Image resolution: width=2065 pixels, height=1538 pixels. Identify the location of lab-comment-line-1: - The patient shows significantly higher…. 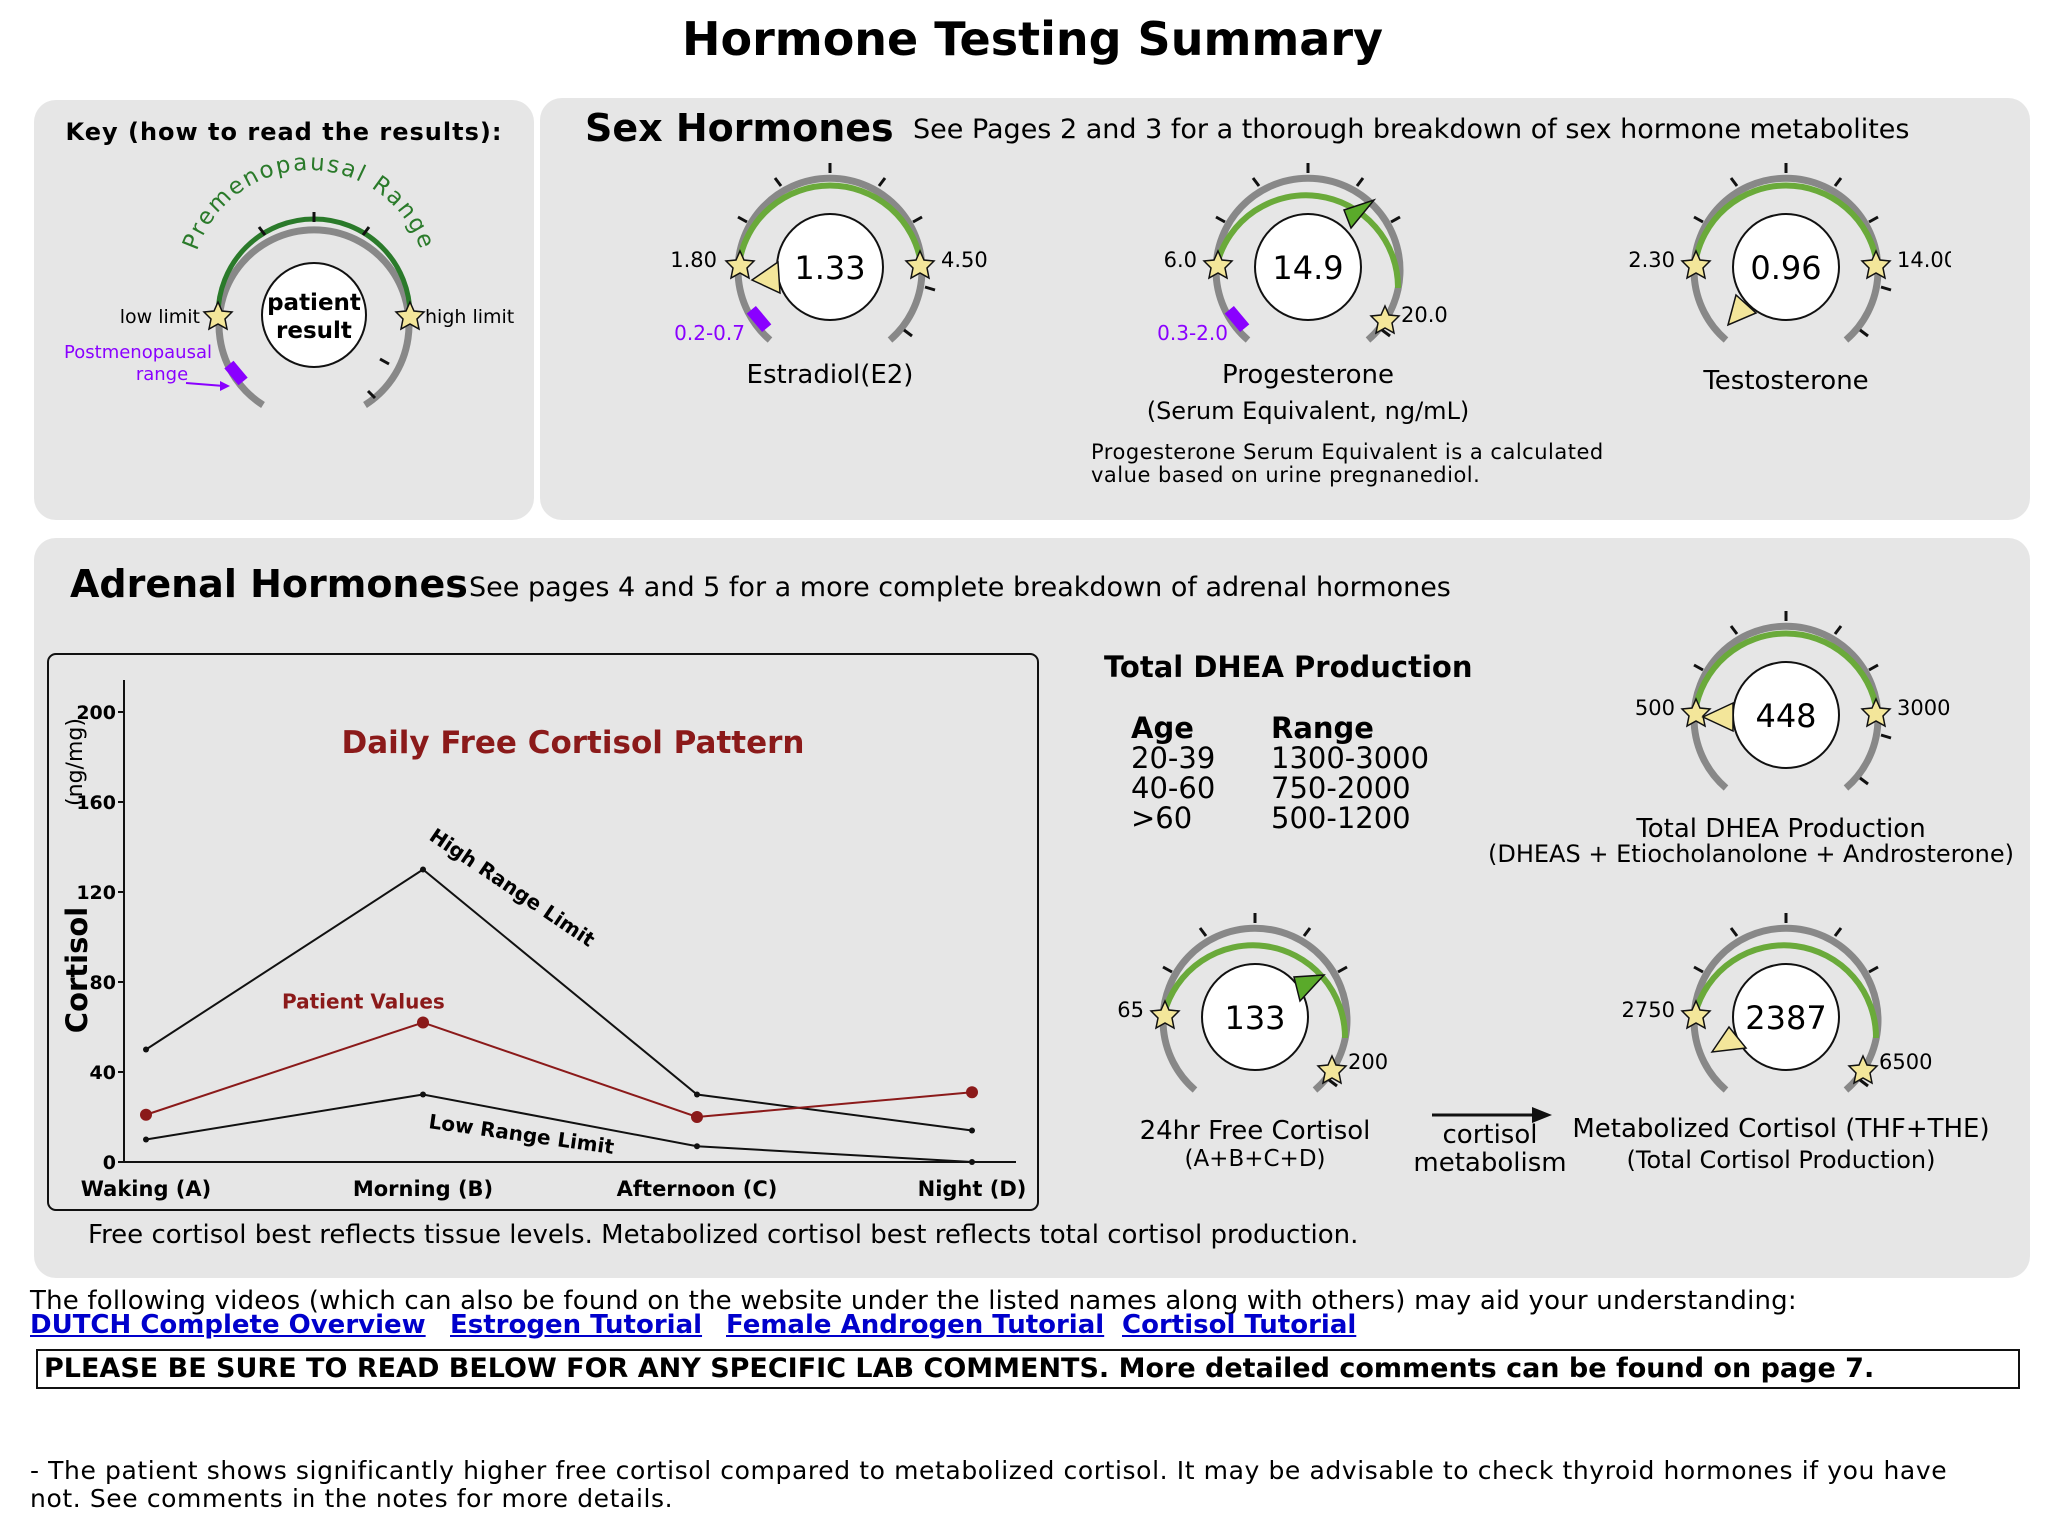
(989, 1470).